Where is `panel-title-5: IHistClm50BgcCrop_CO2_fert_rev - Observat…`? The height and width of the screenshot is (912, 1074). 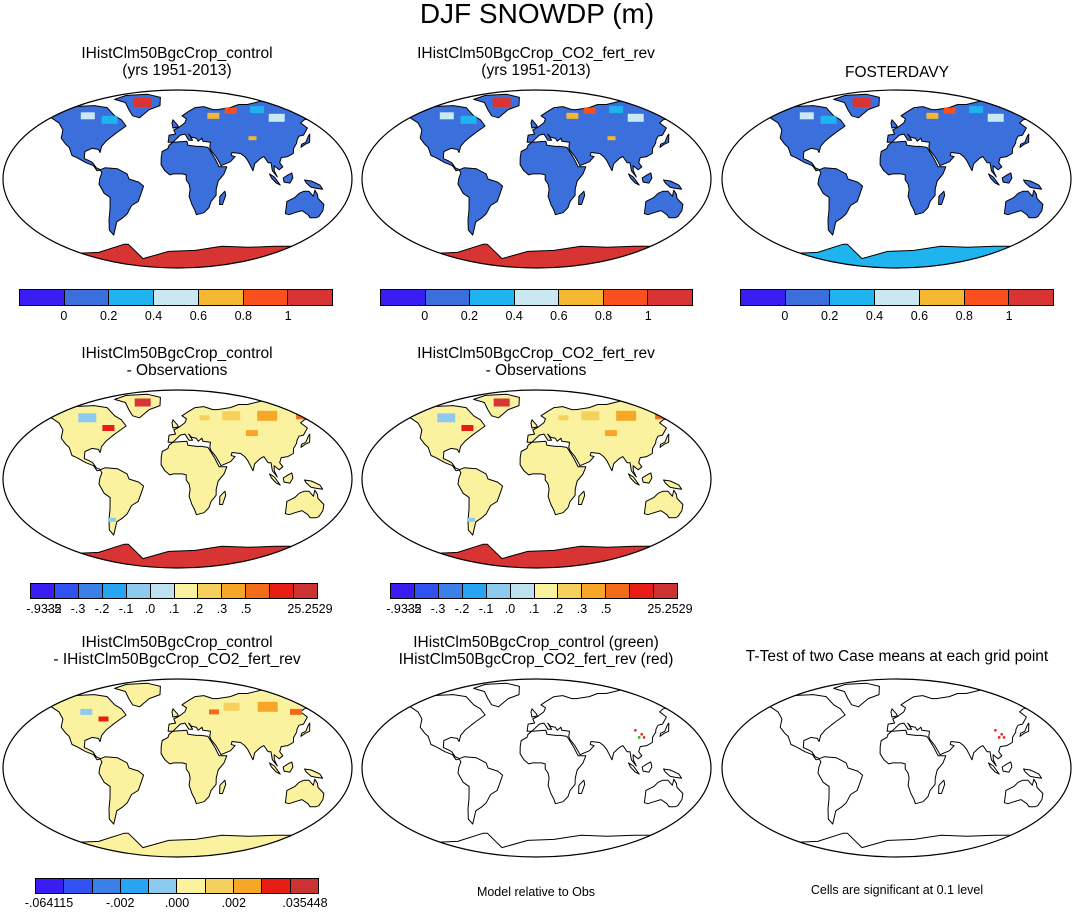 panel-title-5: IHistClm50BgcCrop_CO2_fert_rev - Observat… is located at coordinates (536, 362).